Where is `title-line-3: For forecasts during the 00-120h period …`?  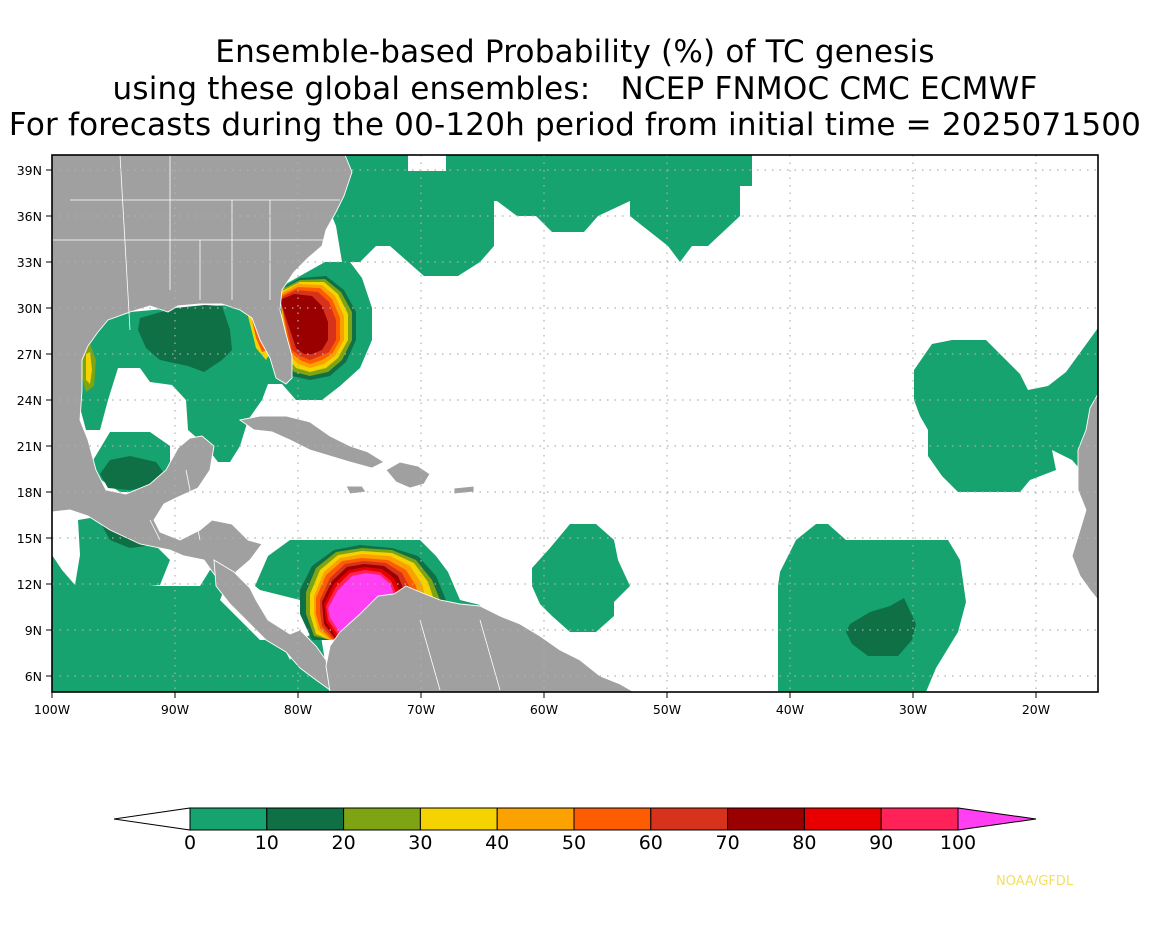 title-line-3: For forecasts during the 00-120h period … is located at coordinates (575, 125).